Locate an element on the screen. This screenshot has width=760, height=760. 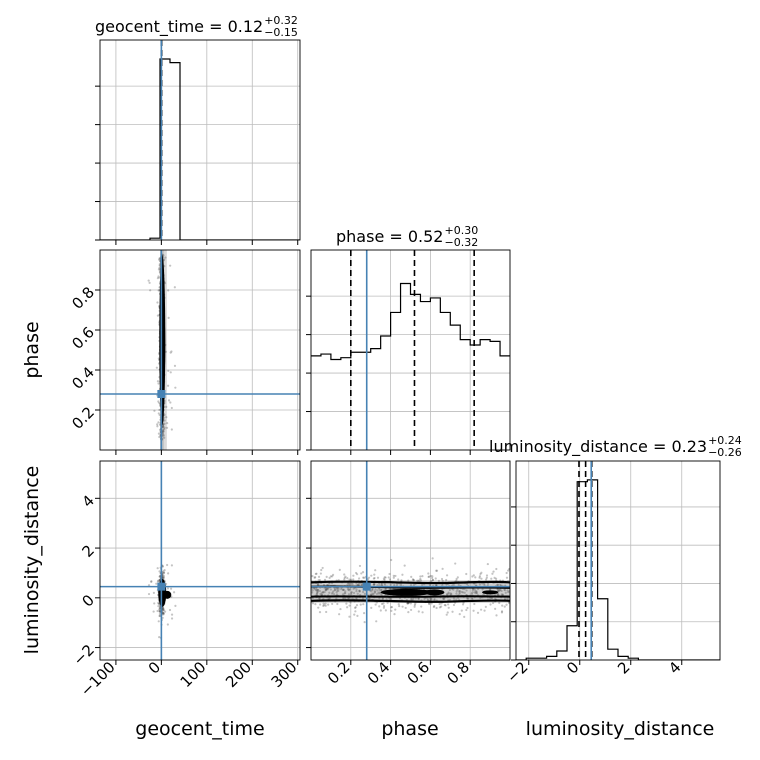
title-minus-phase: −0.32 is located at coordinates (461, 242).